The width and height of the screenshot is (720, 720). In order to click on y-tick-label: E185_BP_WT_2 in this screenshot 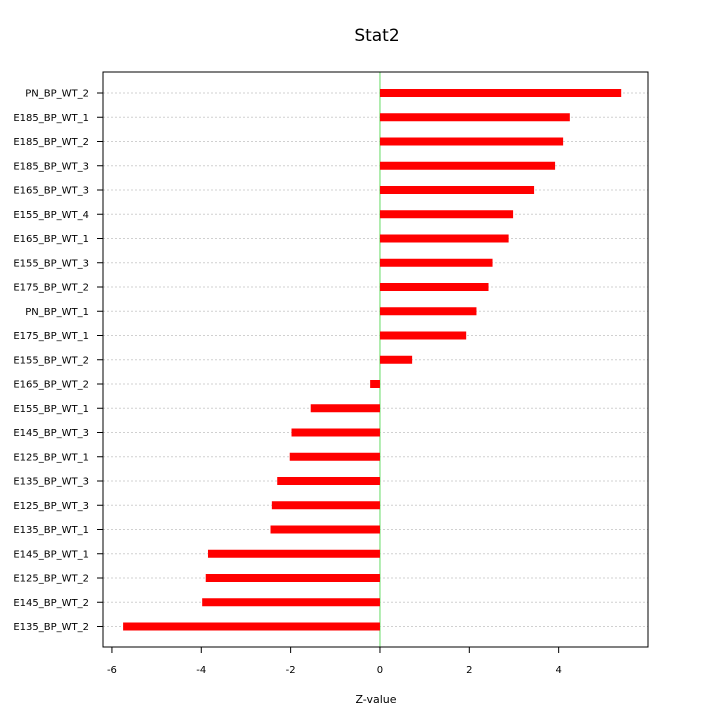, I will do `click(51, 142)`.